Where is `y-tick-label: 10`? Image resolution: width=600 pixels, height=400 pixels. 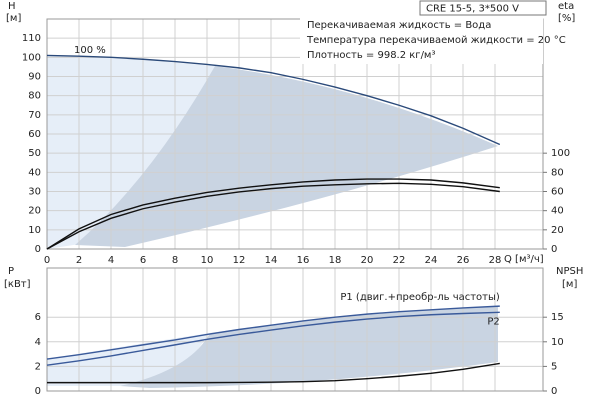
y-tick-label: 10 is located at coordinates (34, 230).